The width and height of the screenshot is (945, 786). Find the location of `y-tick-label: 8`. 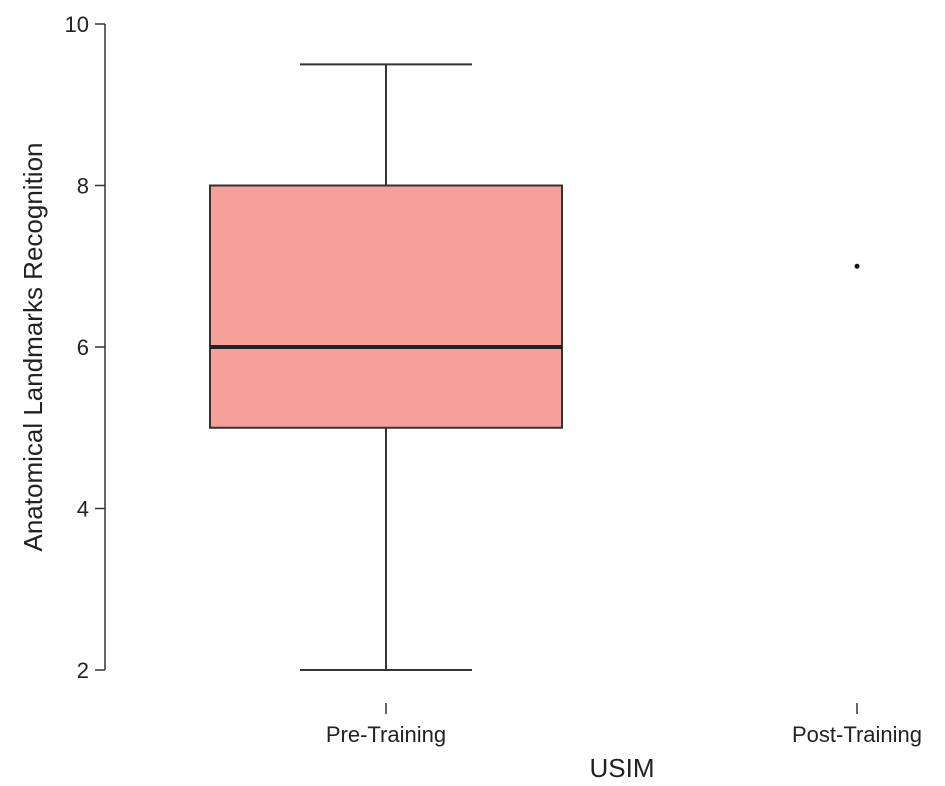

y-tick-label: 8 is located at coordinates (83, 186).